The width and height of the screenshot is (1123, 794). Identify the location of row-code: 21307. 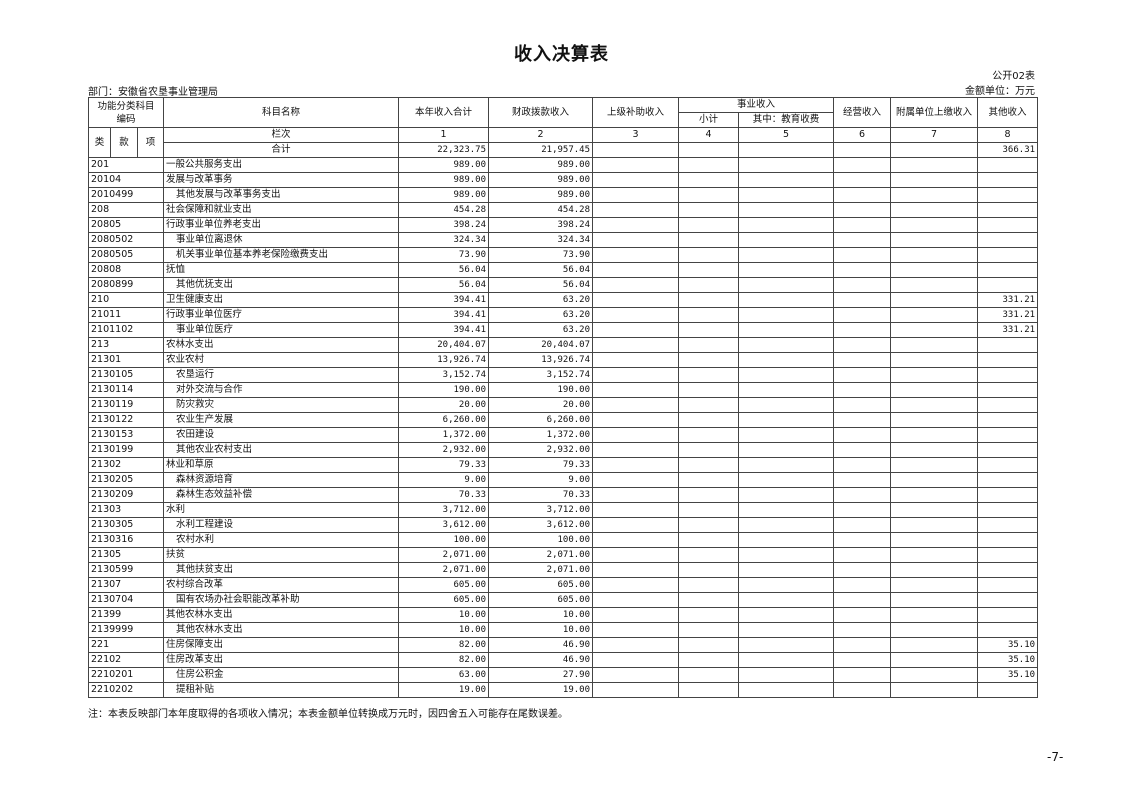
(126, 585).